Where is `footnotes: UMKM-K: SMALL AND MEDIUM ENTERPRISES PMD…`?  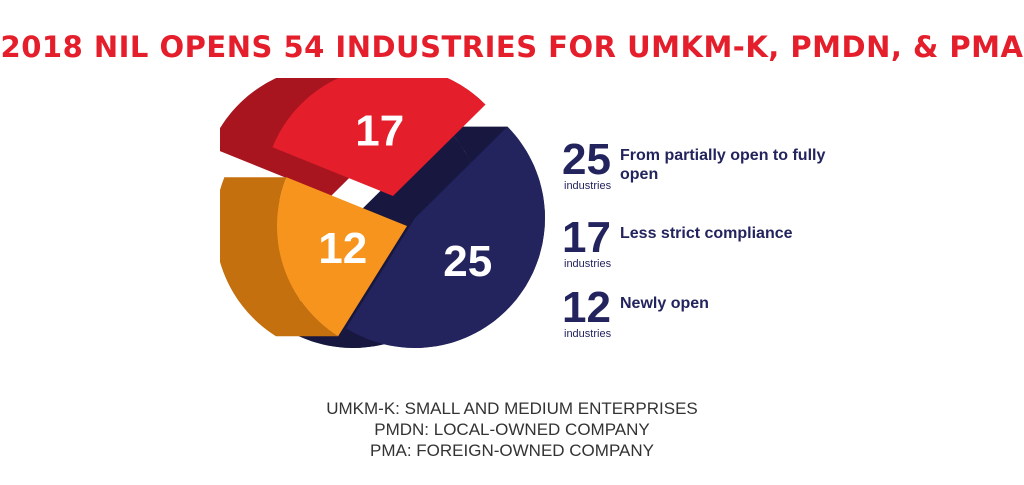 footnotes: UMKM-K: SMALL AND MEDIUM ENTERPRISES PMD… is located at coordinates (512, 429).